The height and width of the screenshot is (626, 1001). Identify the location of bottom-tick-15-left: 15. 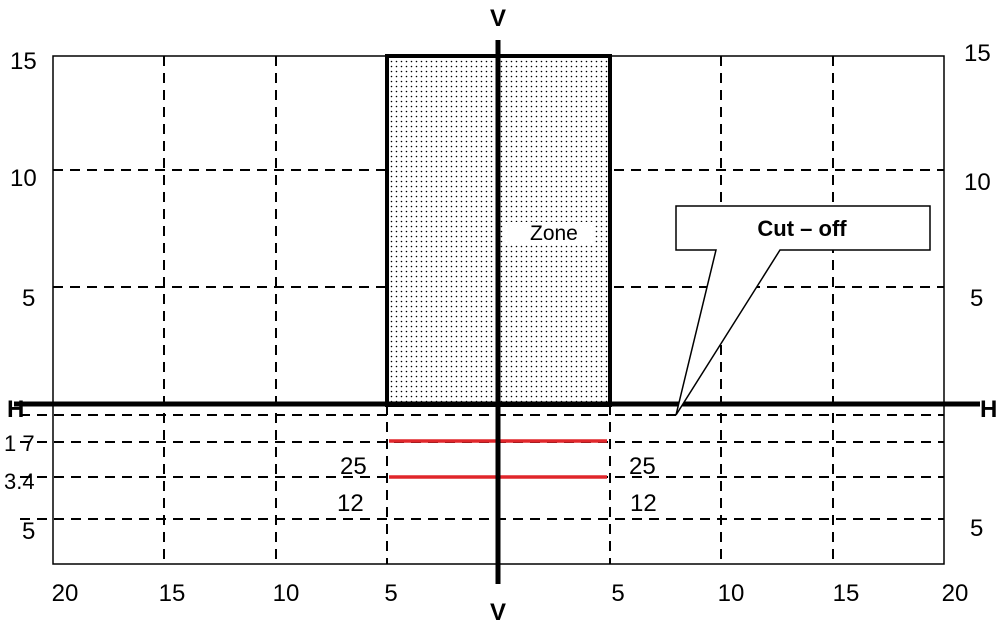
(172, 593).